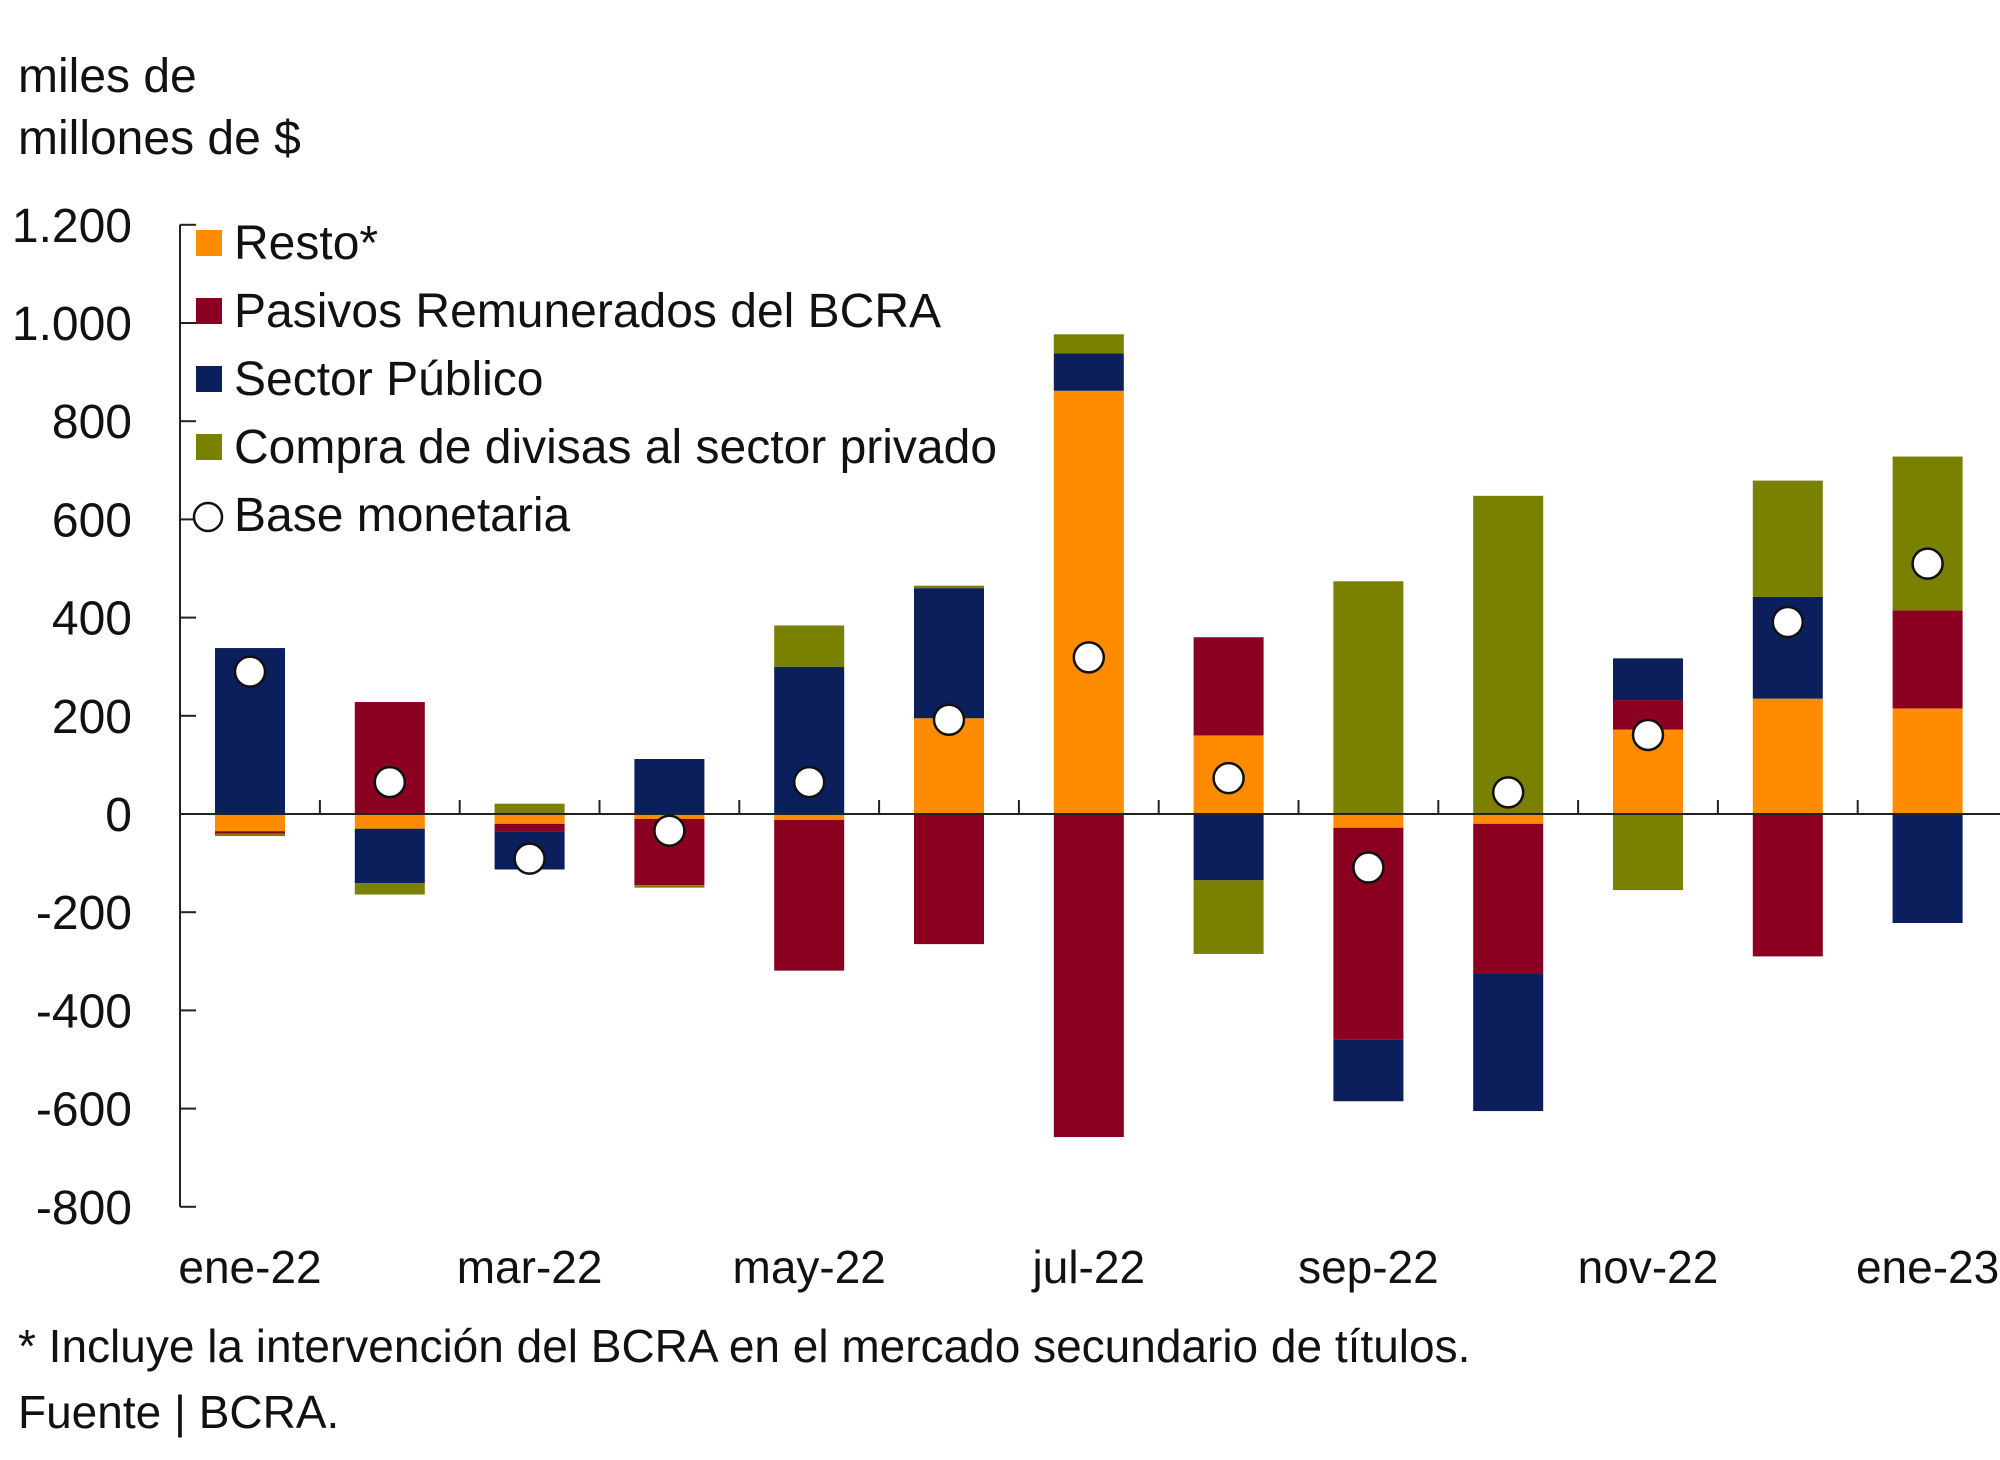 The width and height of the screenshot is (2000, 1460). I want to click on bar-resto--sep-22, so click(1368, 821).